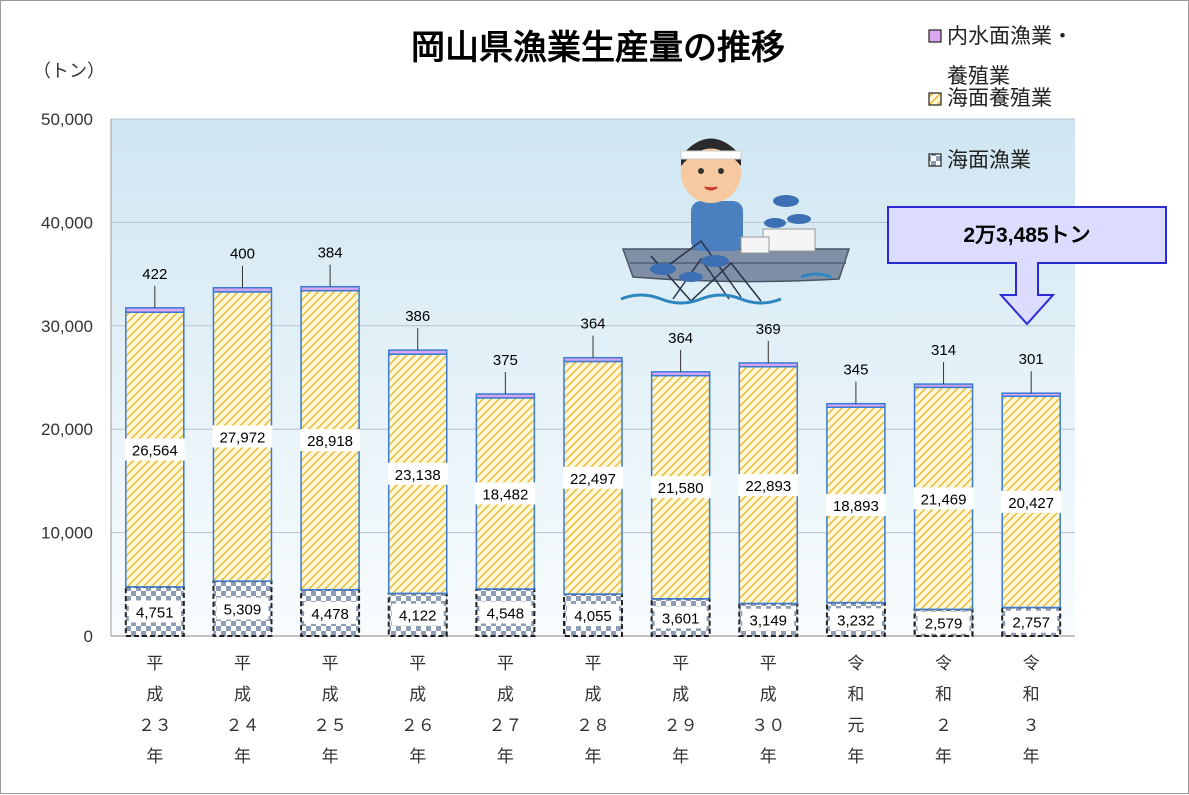 Image resolution: width=1189 pixels, height=795 pixels. I want to click on y-tick-label: 50,000, so click(67, 119).